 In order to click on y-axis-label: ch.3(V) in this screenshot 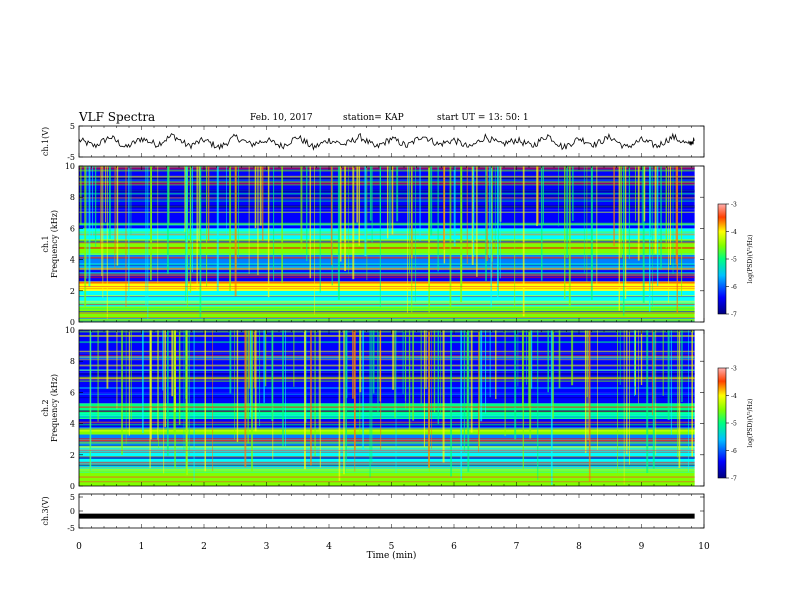, I will do `click(45, 510)`.